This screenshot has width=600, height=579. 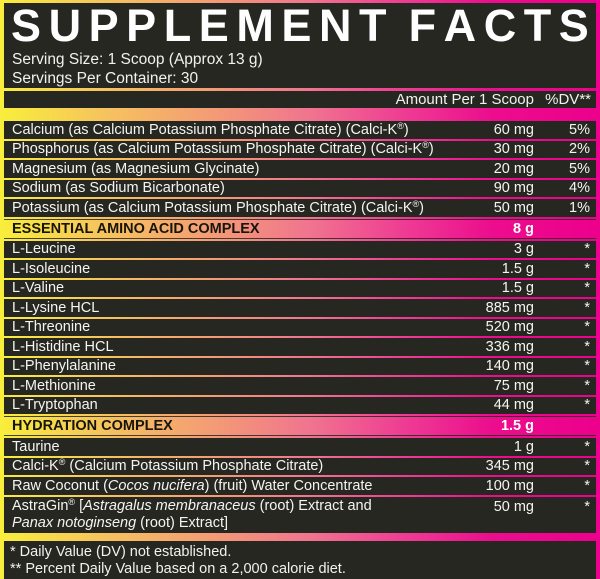 I want to click on amount-cell: 90 mg, so click(x=513, y=188).